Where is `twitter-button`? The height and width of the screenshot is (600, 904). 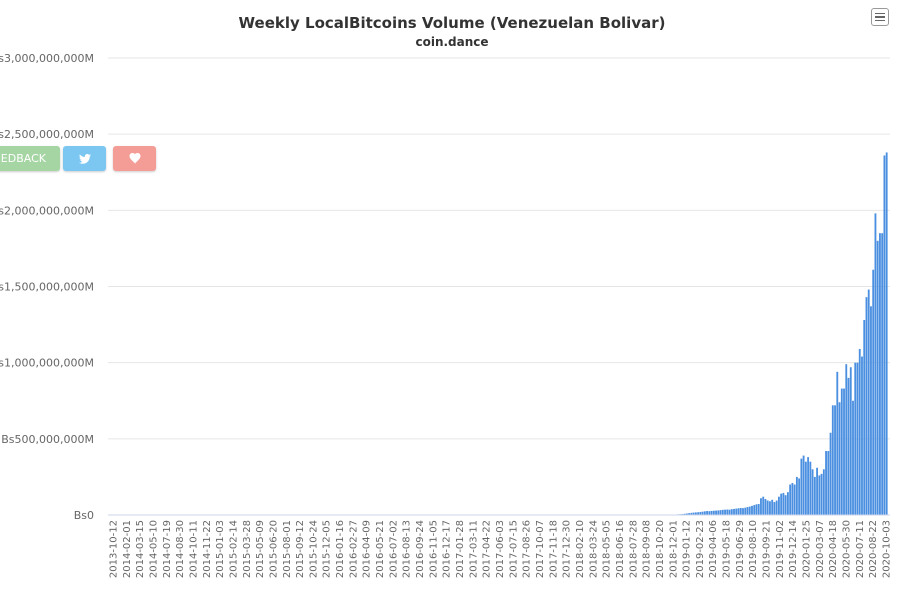 twitter-button is located at coordinates (84, 158).